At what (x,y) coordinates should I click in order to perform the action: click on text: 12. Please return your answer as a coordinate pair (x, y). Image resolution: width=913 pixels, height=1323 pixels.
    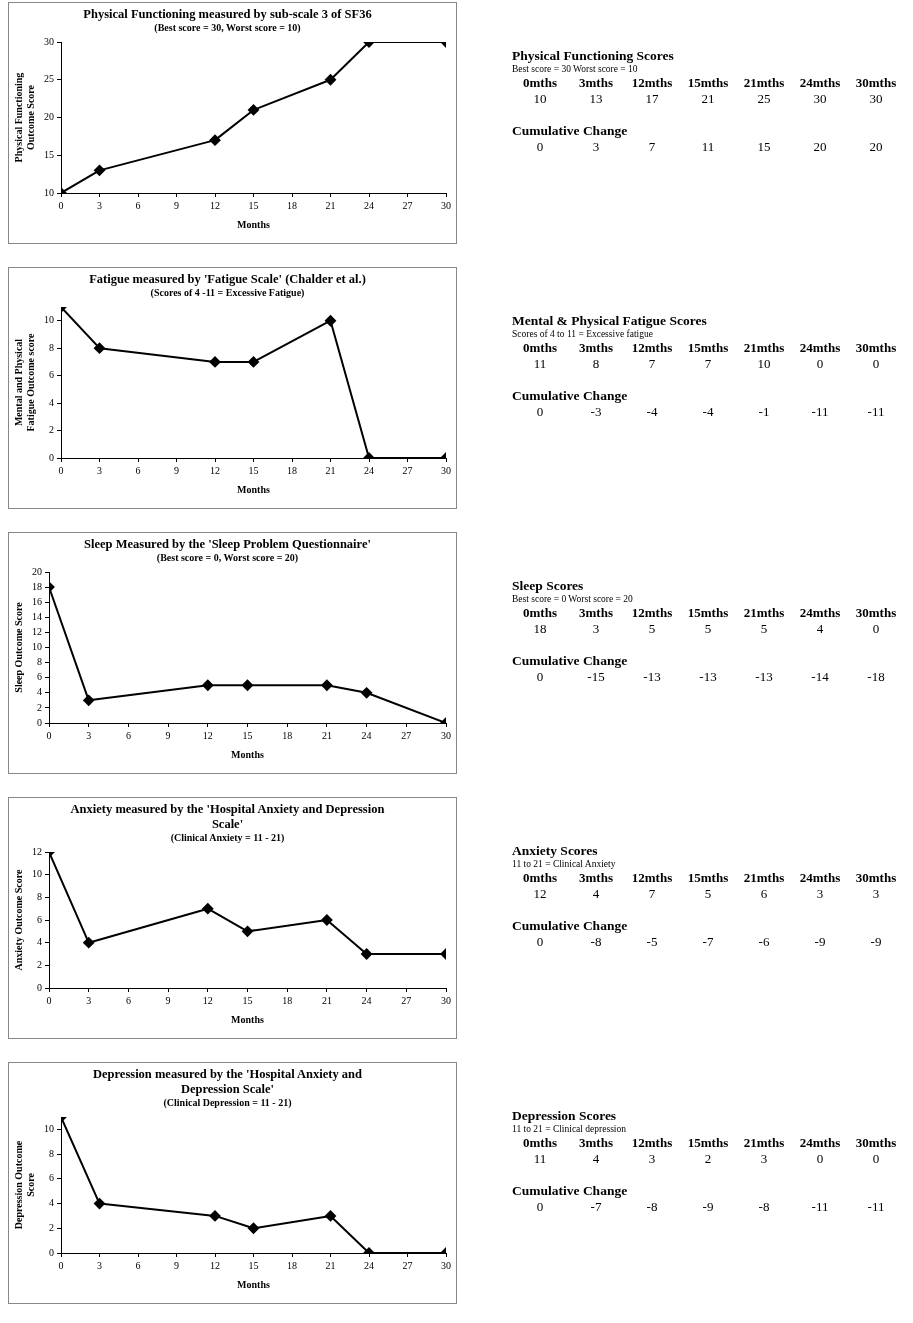
    Looking at the image, I should click on (540, 894).